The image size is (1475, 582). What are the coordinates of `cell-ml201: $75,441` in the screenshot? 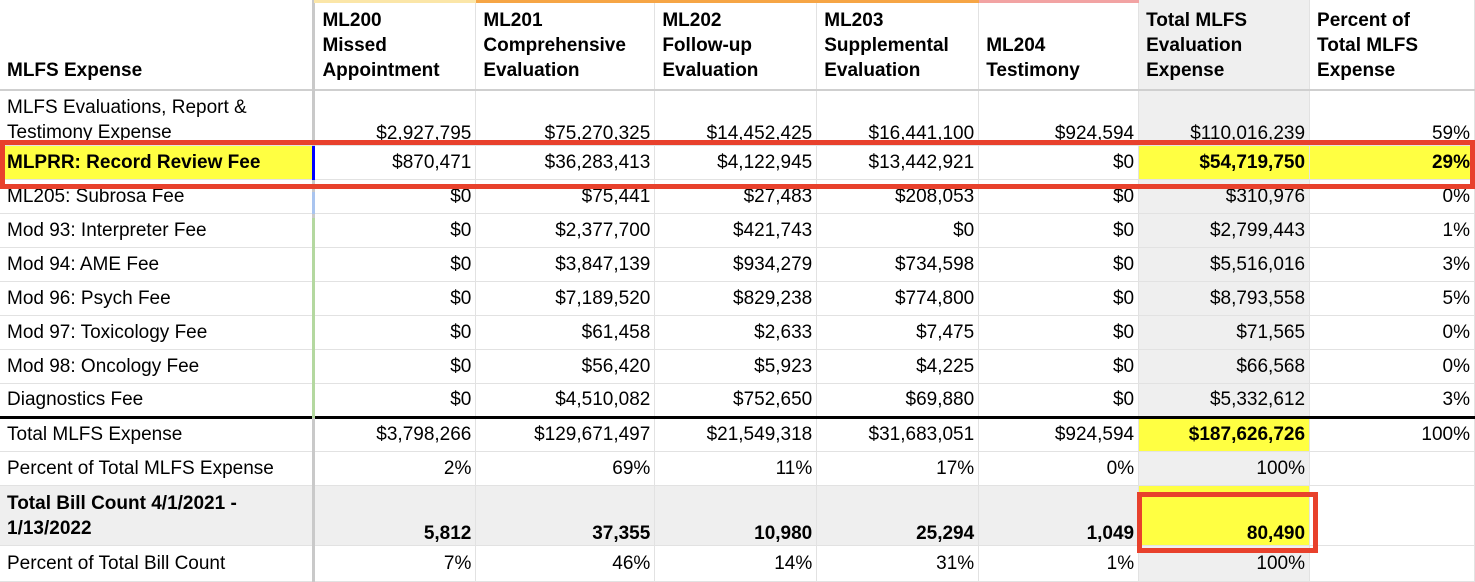 It's located at (565, 196).